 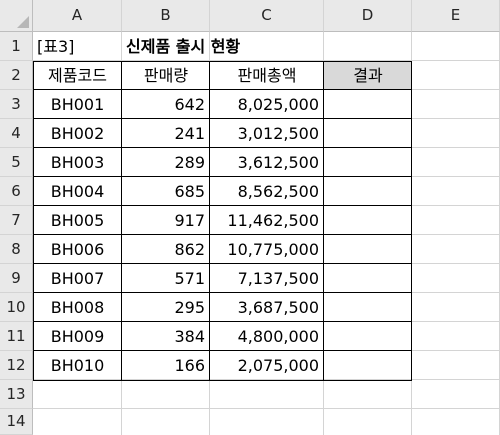 What do you see at coordinates (368, 191) in the screenshot?
I see `cell-d6` at bounding box center [368, 191].